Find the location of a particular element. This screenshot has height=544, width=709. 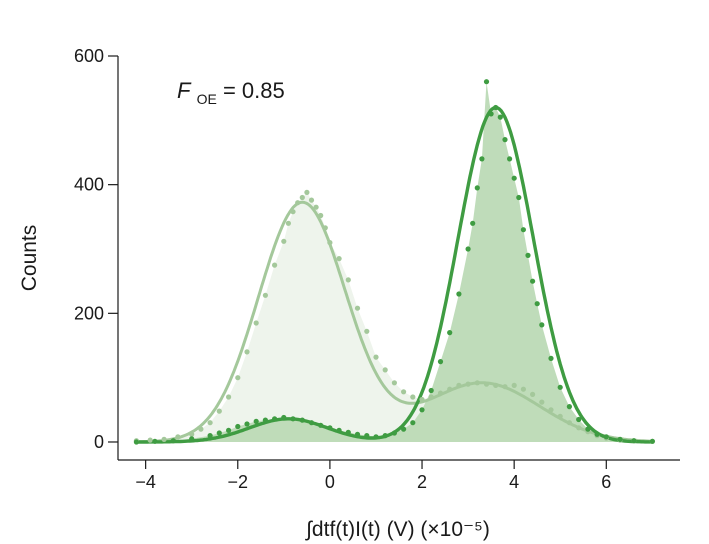

x-tick-label: 2 is located at coordinates (422, 482).